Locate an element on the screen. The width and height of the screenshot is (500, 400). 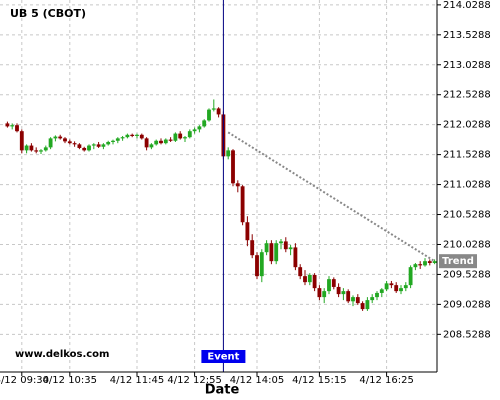
y-tick-label: 210.5288 is located at coordinates (467, 215).